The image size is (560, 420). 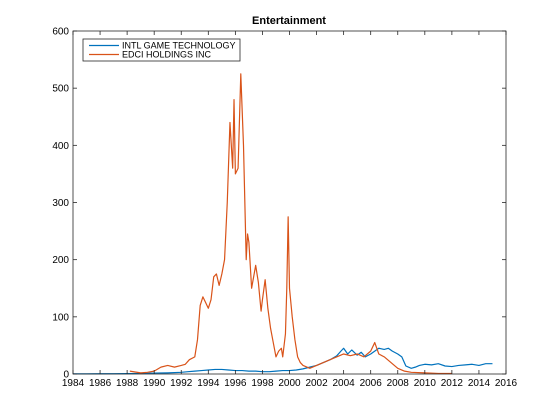 What do you see at coordinates (100, 383) in the screenshot?
I see `x-tick-label: 1986` at bounding box center [100, 383].